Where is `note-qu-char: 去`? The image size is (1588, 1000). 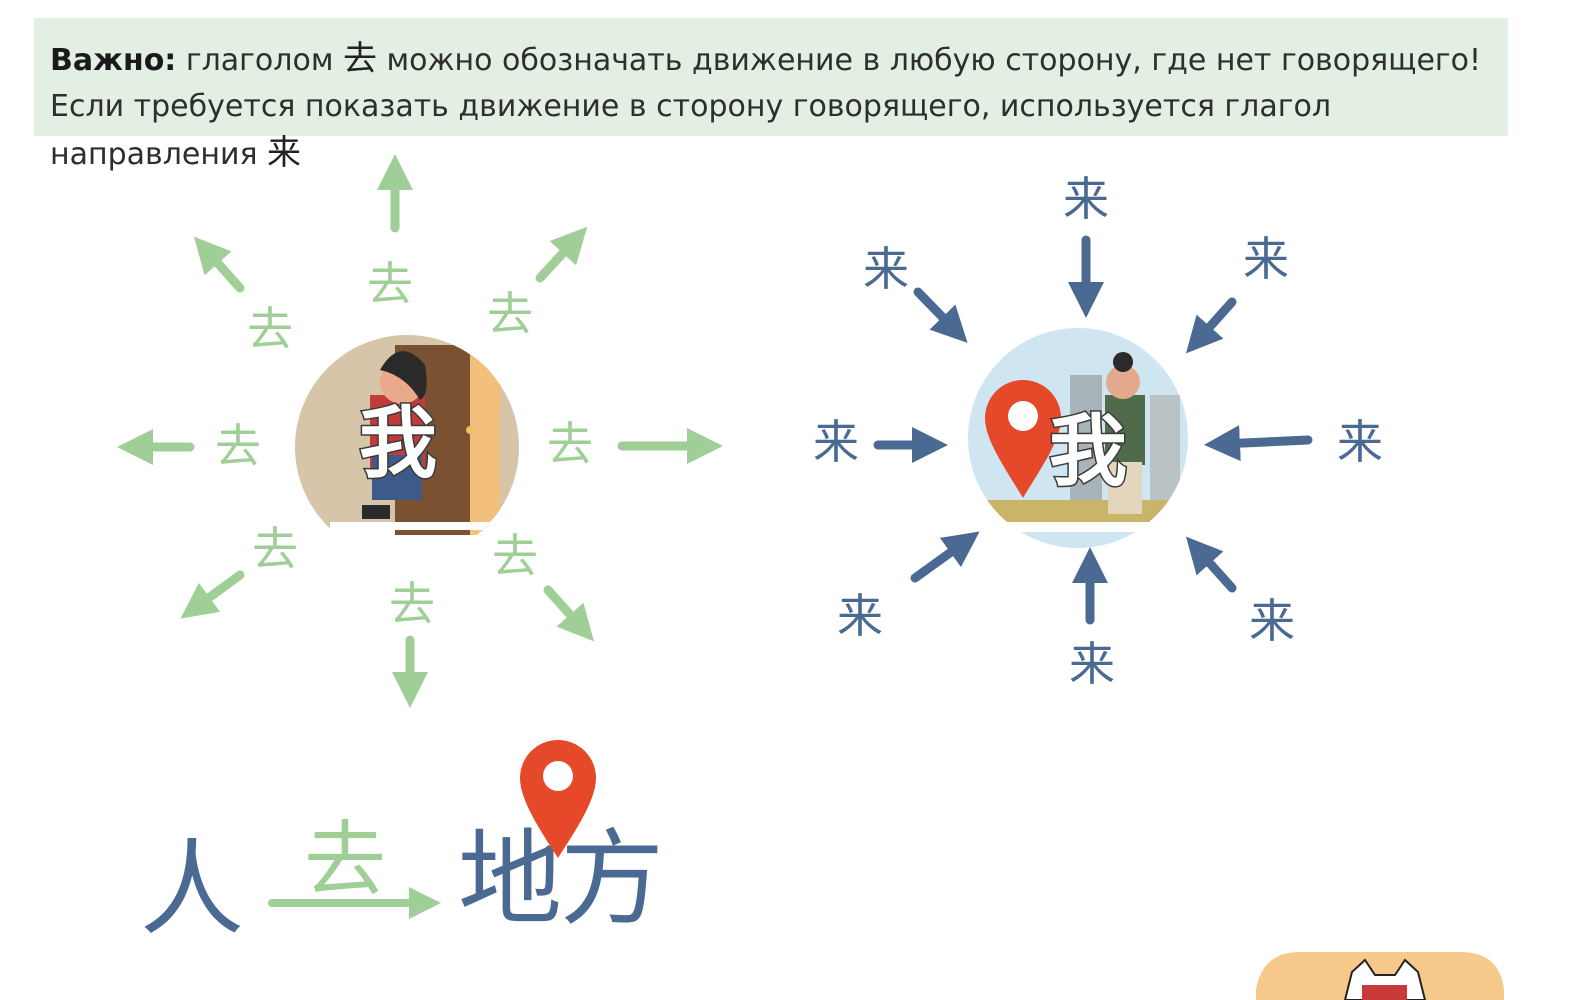
note-qu-char: 去 is located at coordinates (359, 59).